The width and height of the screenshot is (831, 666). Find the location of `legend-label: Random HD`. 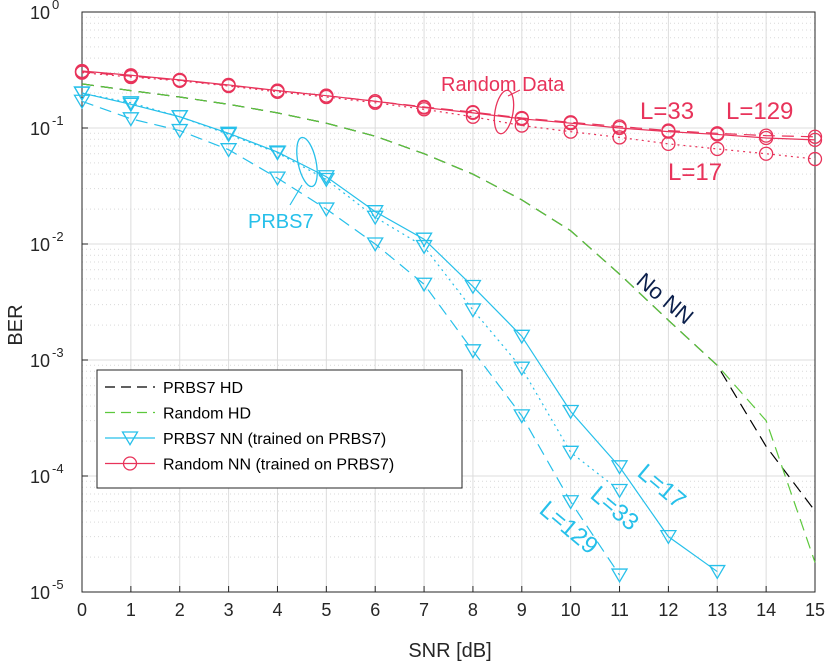

legend-label: Random HD is located at coordinates (207, 414).